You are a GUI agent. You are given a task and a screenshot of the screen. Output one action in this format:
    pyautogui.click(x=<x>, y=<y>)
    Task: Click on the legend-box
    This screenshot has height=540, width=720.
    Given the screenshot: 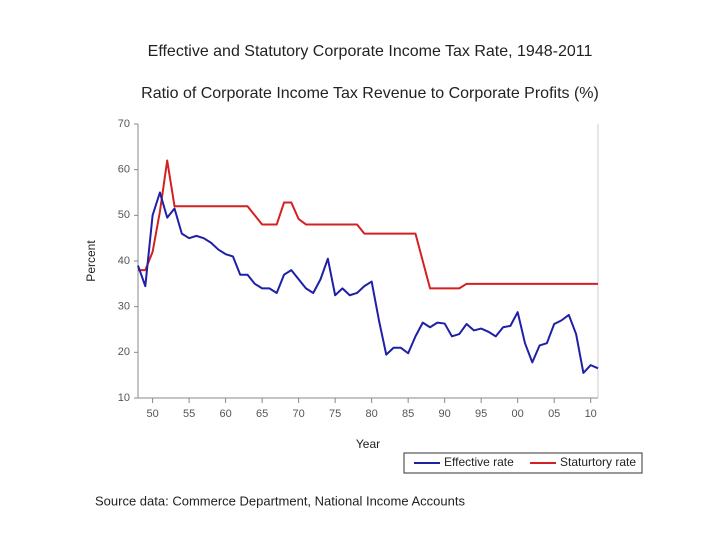 What is the action you would take?
    pyautogui.click(x=523, y=463)
    